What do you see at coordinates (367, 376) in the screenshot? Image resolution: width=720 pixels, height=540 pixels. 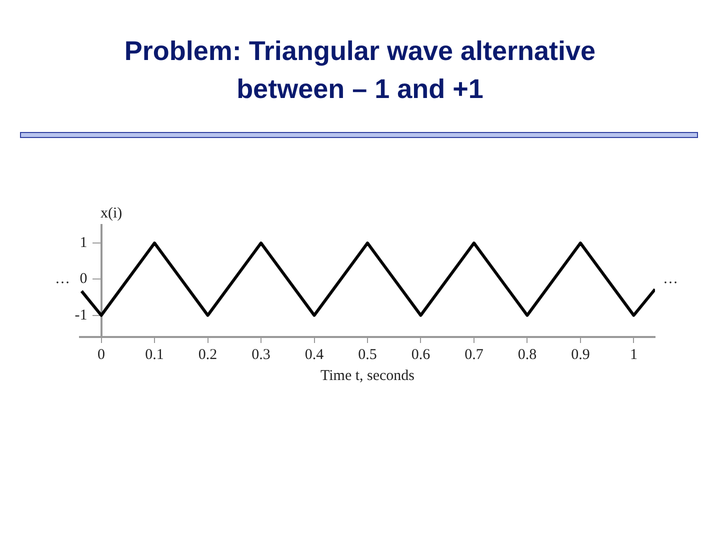 I see `x-axis-title: Time t, seconds` at bounding box center [367, 376].